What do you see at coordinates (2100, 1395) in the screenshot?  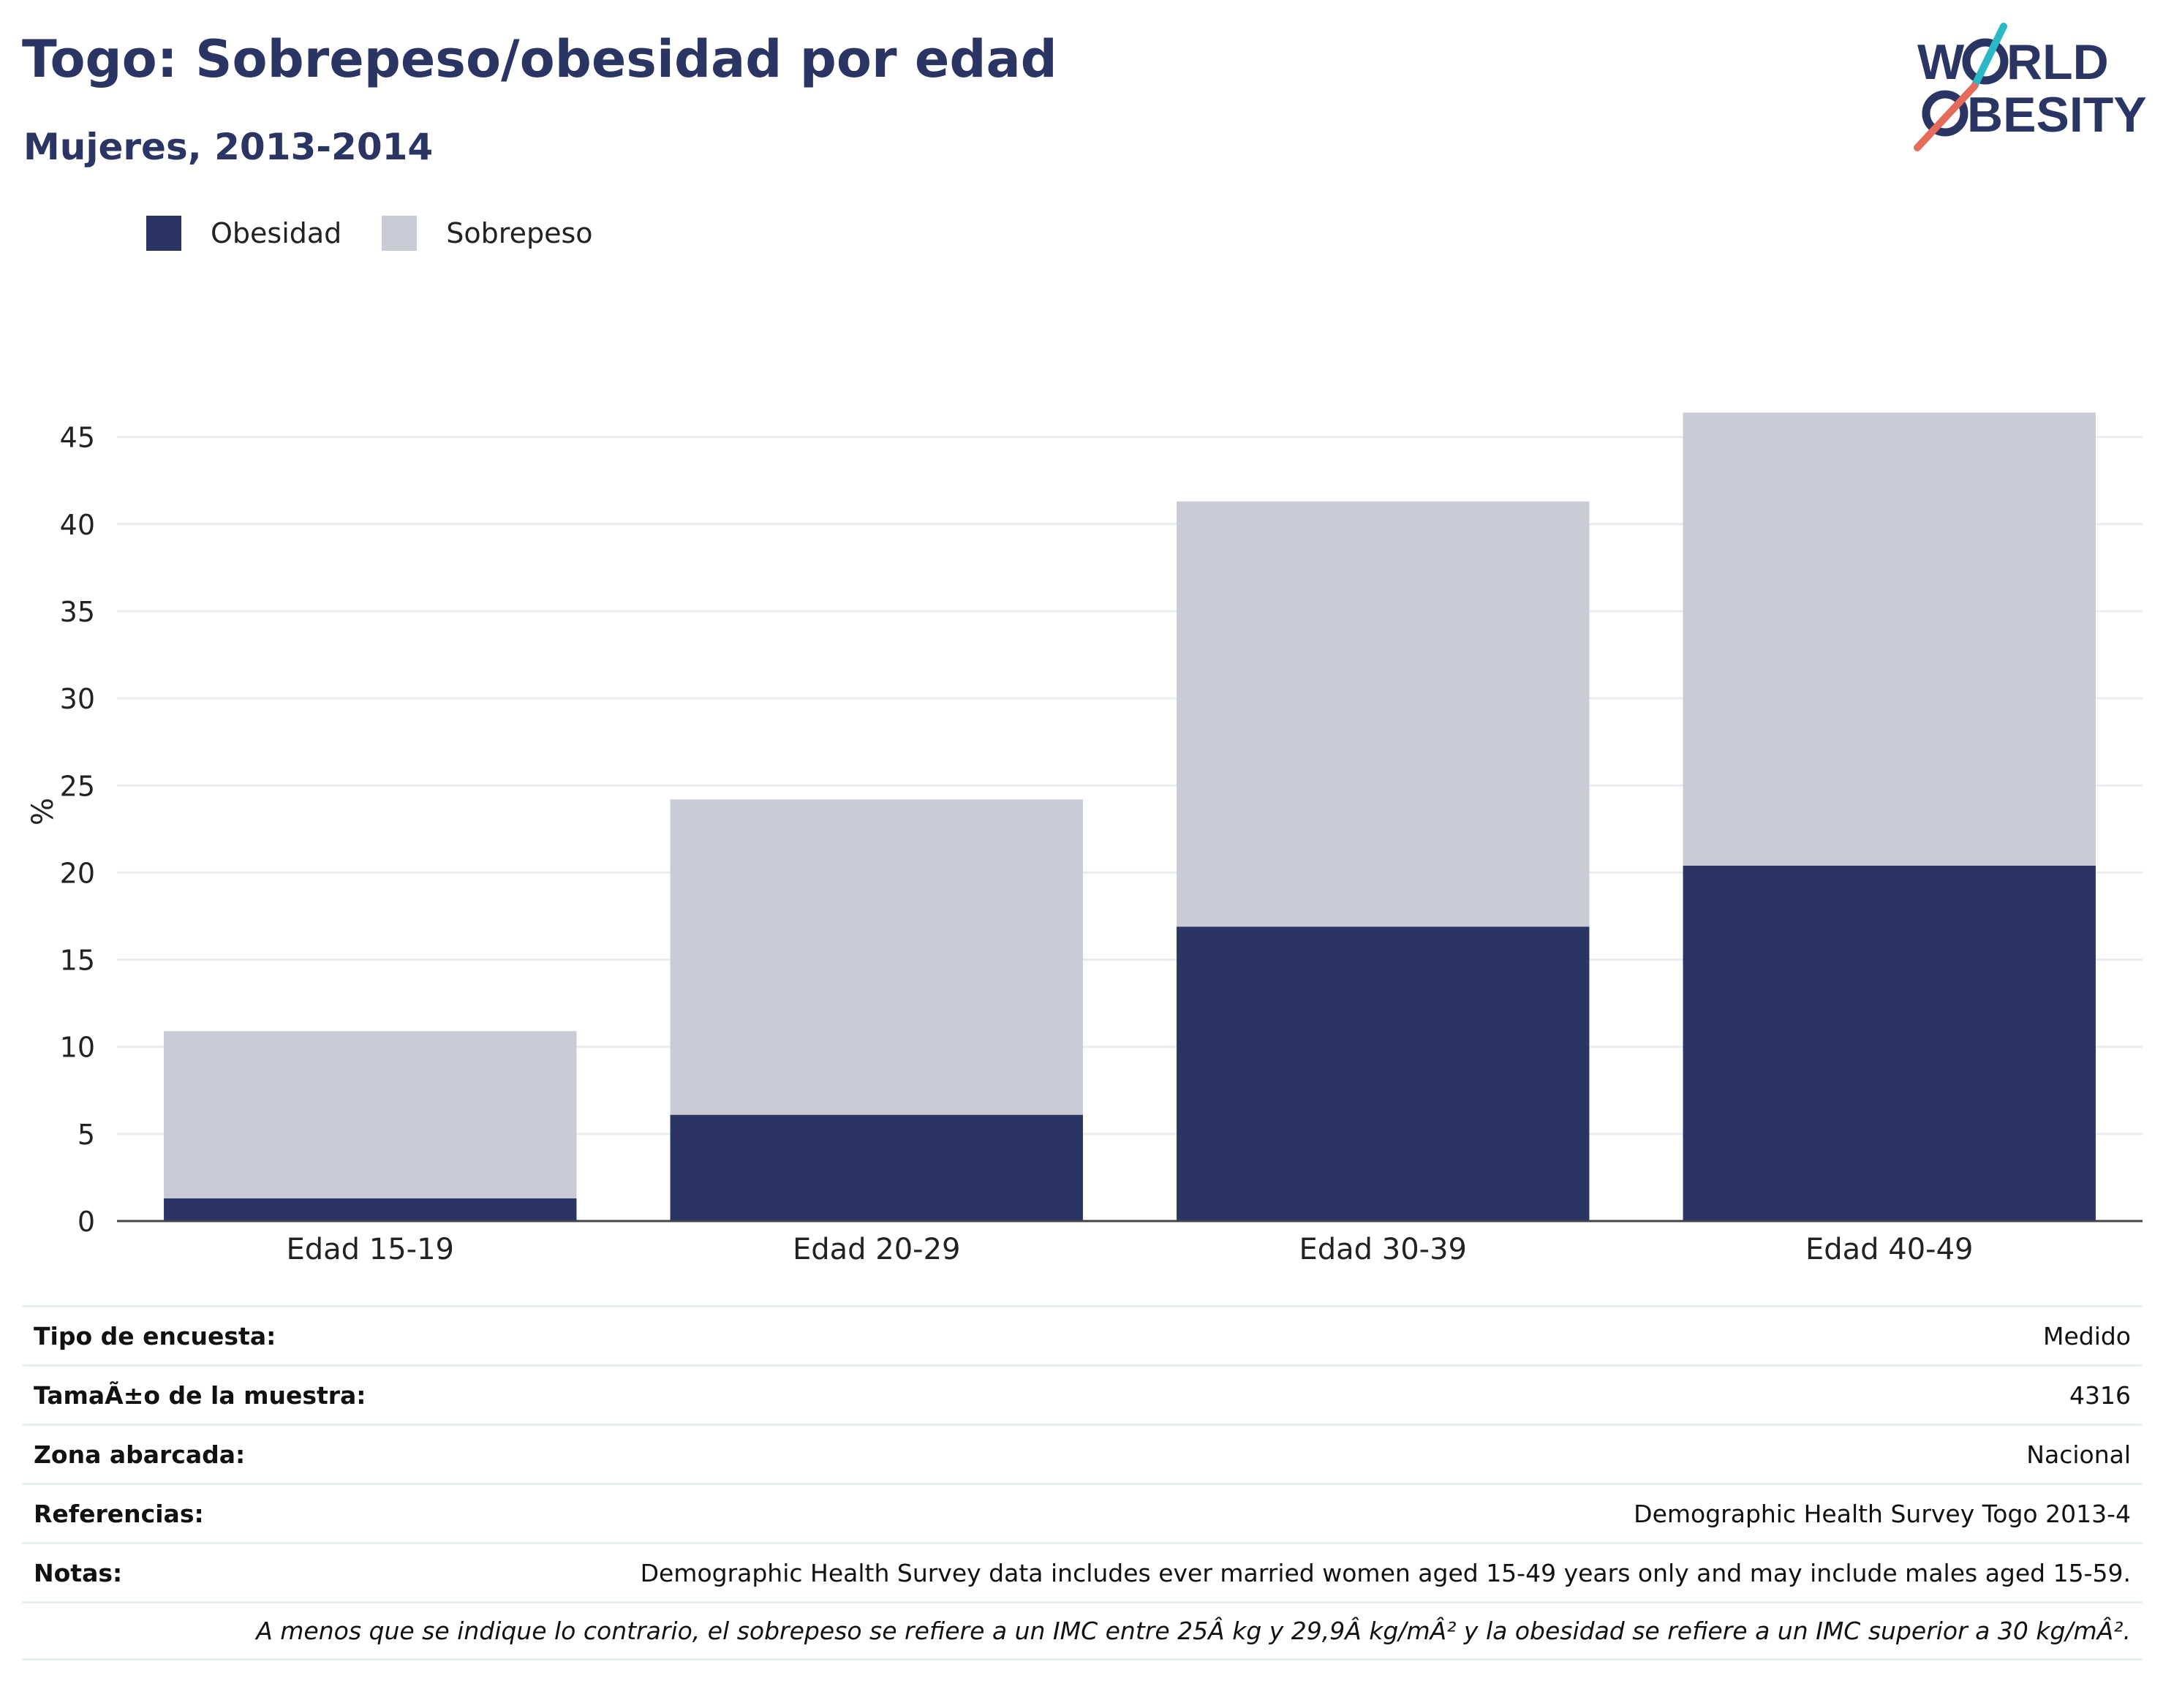 I see `info-value: 4316` at bounding box center [2100, 1395].